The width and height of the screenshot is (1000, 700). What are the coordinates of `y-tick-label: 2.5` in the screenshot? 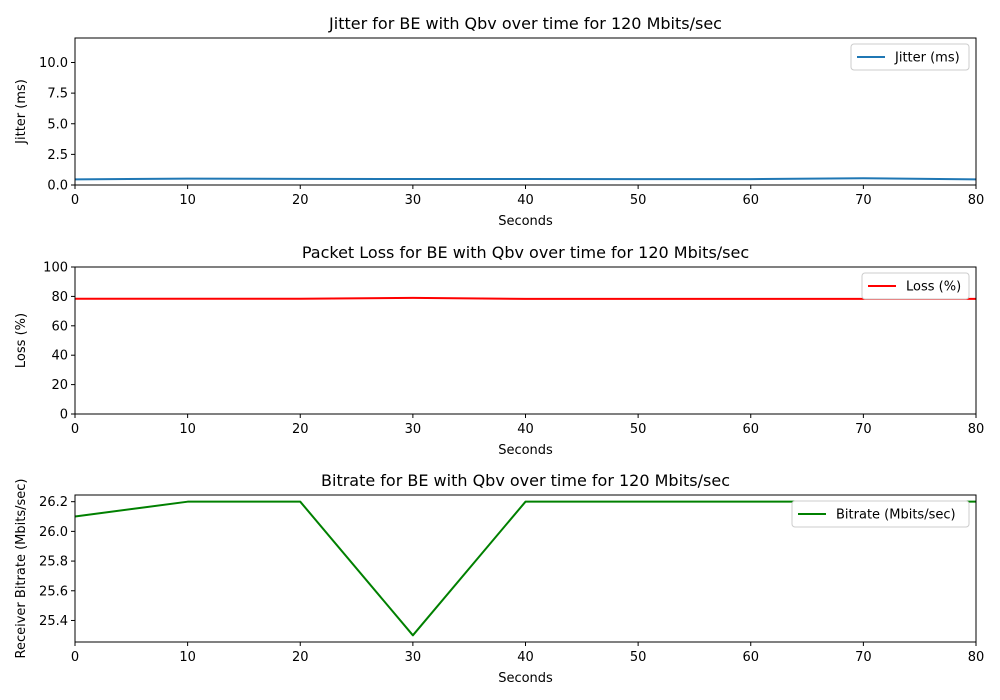 It's located at (57, 155).